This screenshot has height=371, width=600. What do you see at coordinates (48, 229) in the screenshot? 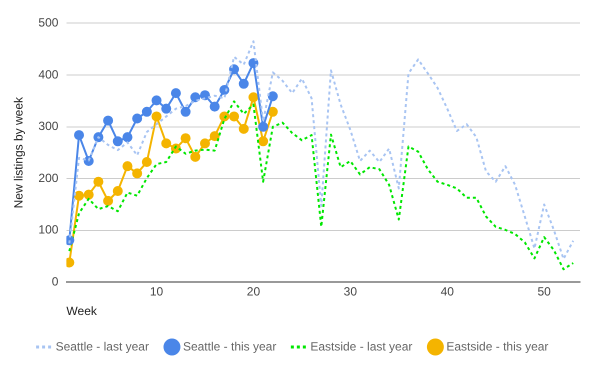
I see `y-tick-label: 100` at bounding box center [48, 229].